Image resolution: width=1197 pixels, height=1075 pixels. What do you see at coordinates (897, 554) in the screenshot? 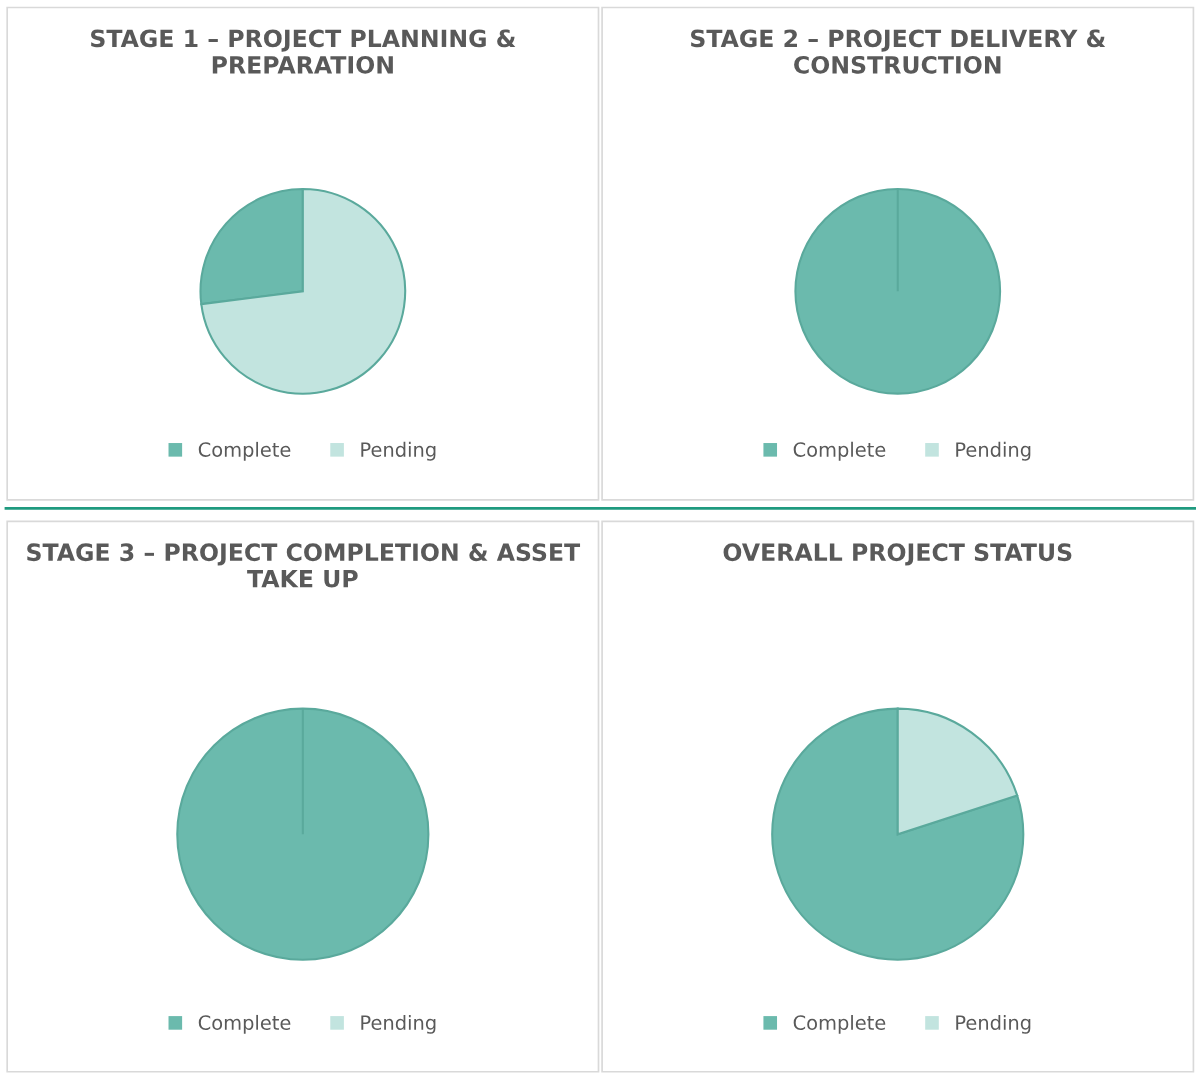
I see `chart-title: OVERALL PROJECT STATUS` at bounding box center [897, 554].